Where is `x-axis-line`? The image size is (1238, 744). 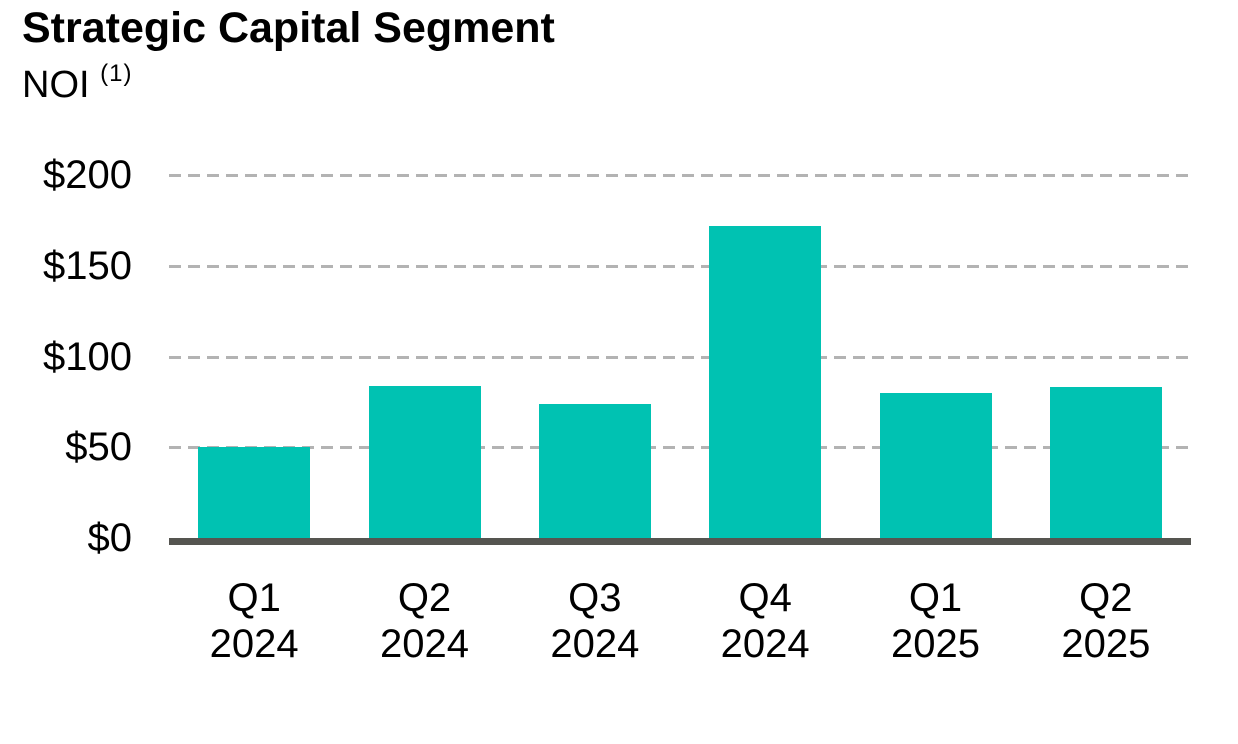
x-axis-line is located at coordinates (680, 541).